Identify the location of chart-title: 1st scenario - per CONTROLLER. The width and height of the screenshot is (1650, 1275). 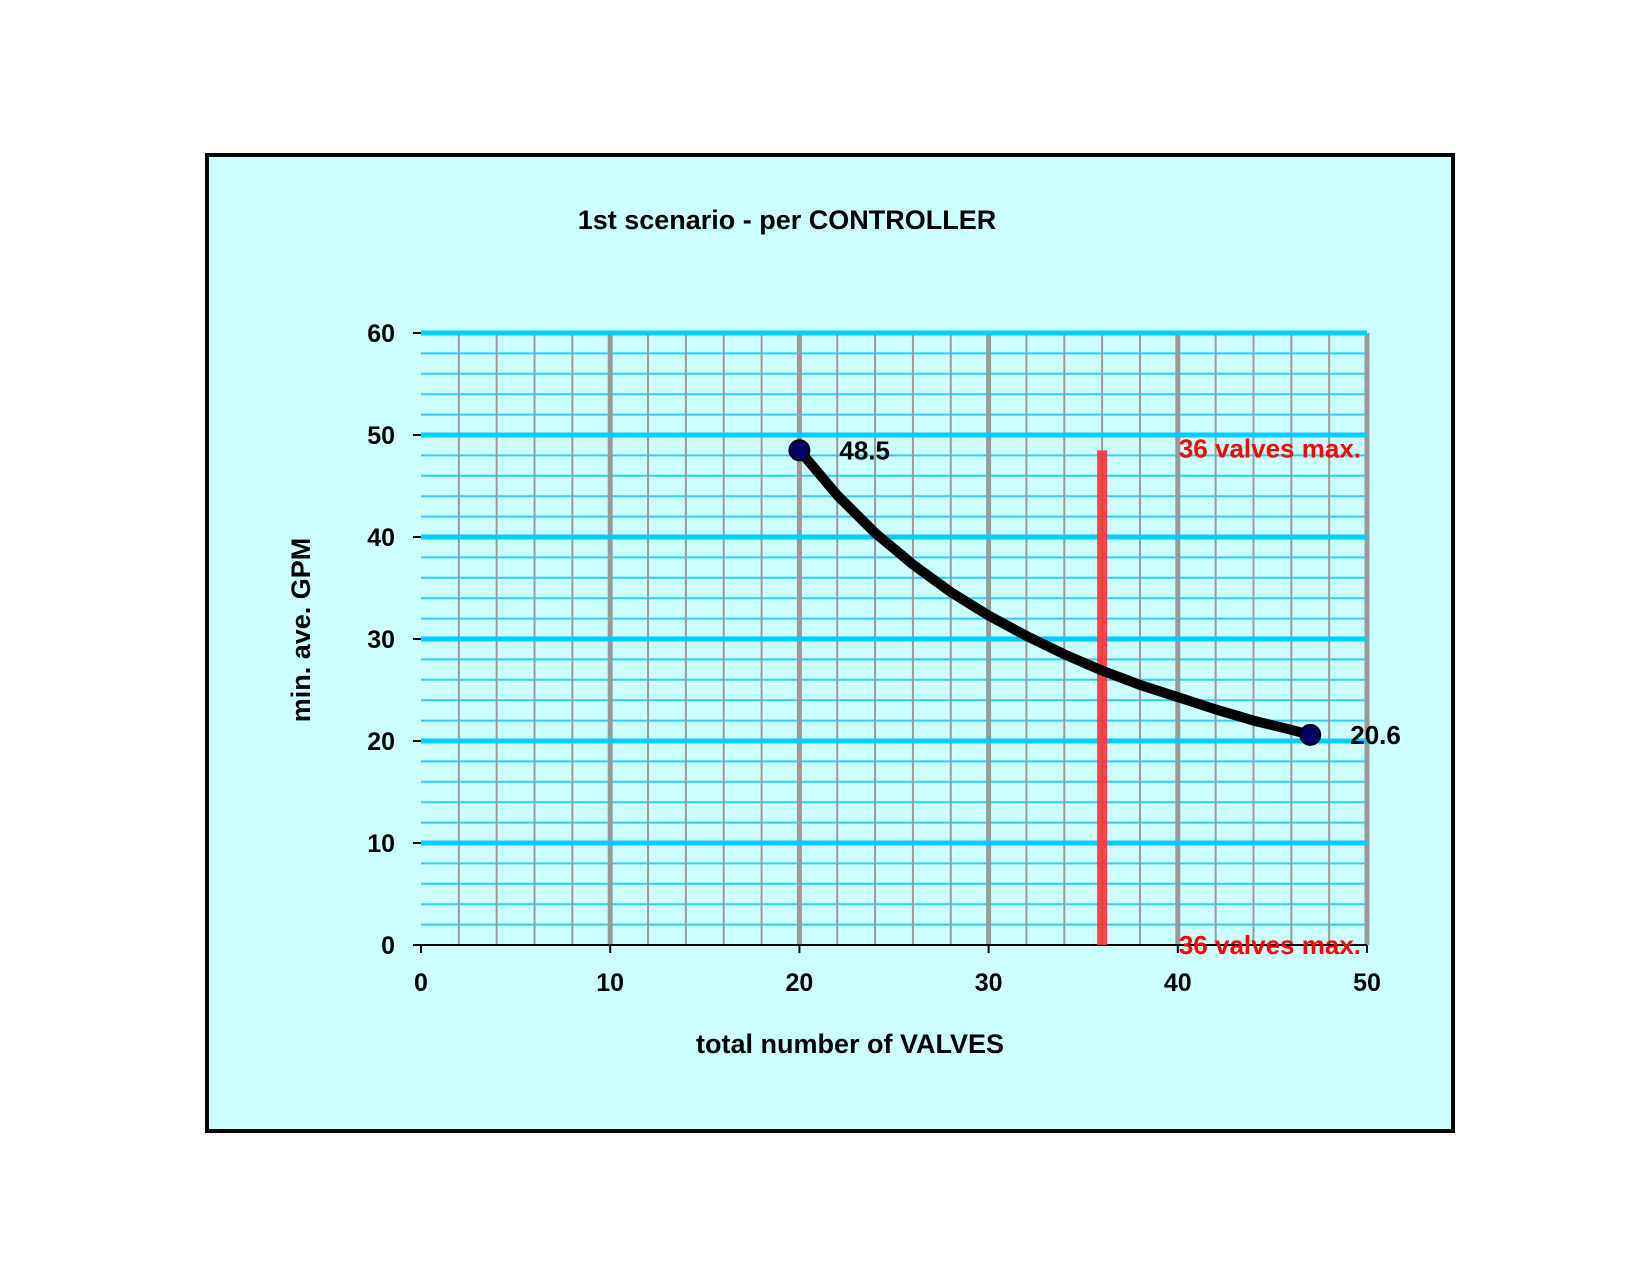
(787, 220).